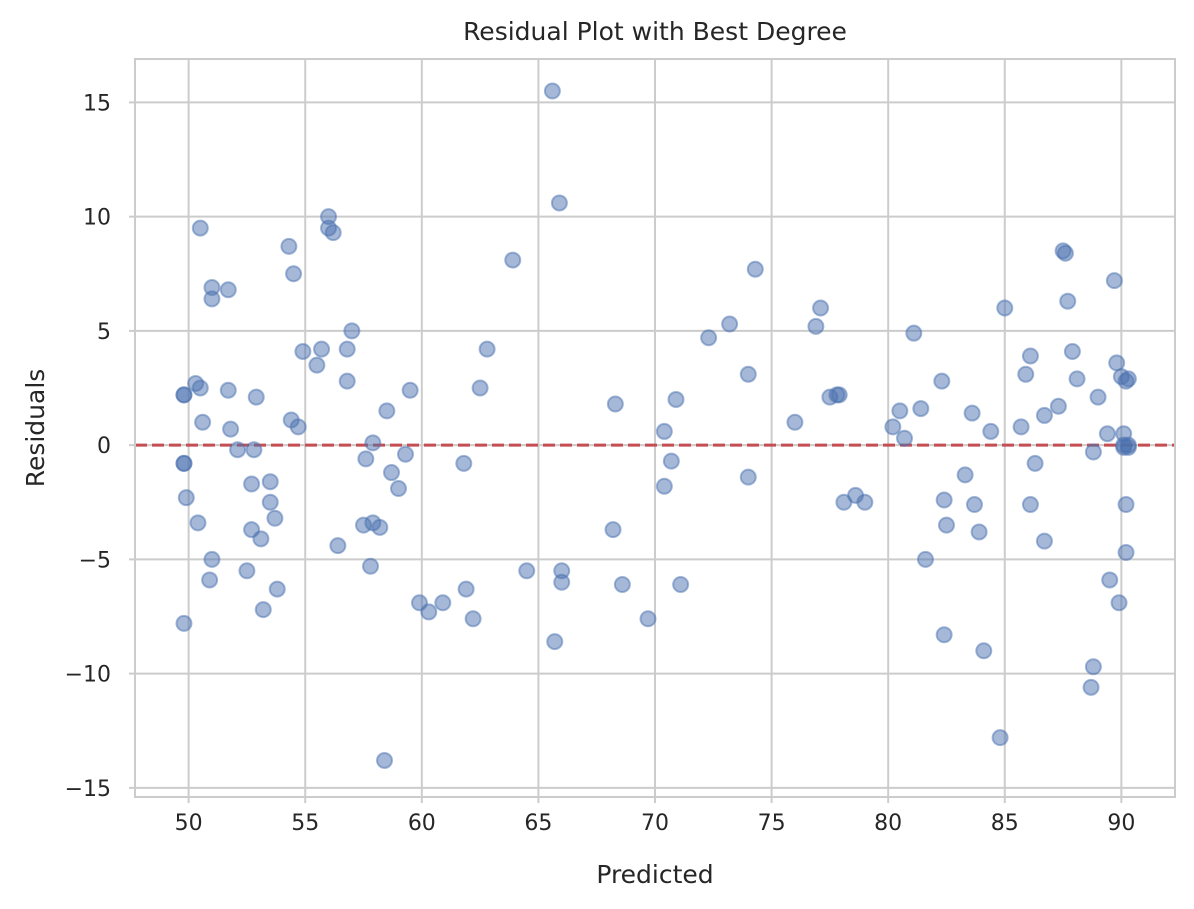  I want to click on x-tick-label: 65, so click(538, 823).